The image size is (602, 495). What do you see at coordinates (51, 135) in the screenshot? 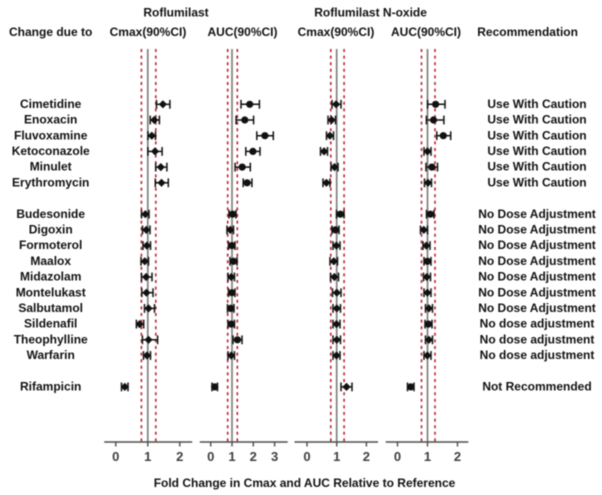
I see `svg-text: Fluvoxamine` at bounding box center [51, 135].